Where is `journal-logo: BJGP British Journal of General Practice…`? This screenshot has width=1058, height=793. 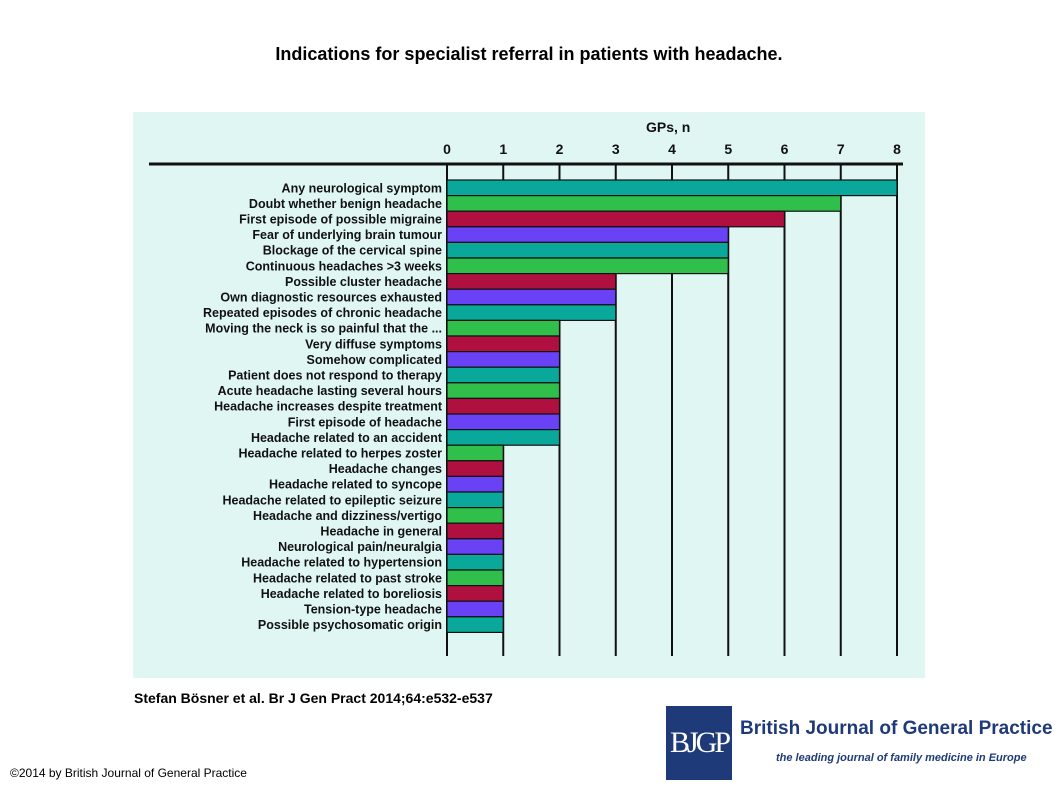 journal-logo: BJGP British Journal of General Practice… is located at coordinates (859, 743).